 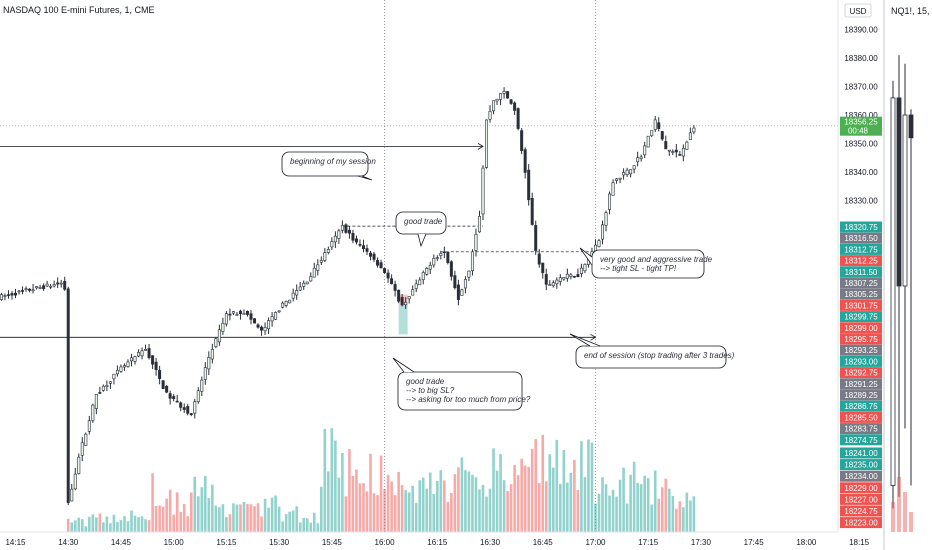 What do you see at coordinates (279, 542) in the screenshot?
I see `time-tick-label: 15:30` at bounding box center [279, 542].